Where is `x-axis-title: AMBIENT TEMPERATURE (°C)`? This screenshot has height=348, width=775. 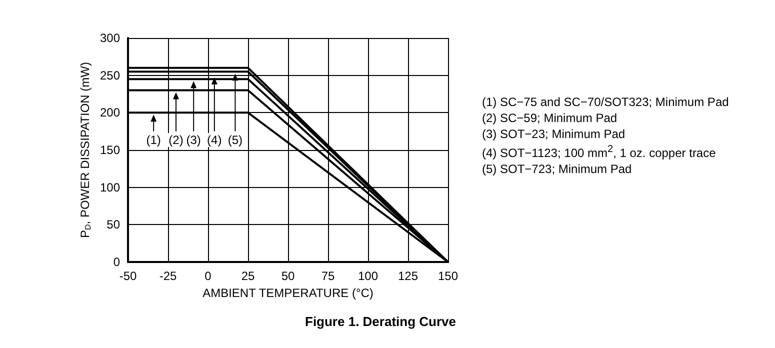 x-axis-title: AMBIENT TEMPERATURE (°C) is located at coordinates (288, 293).